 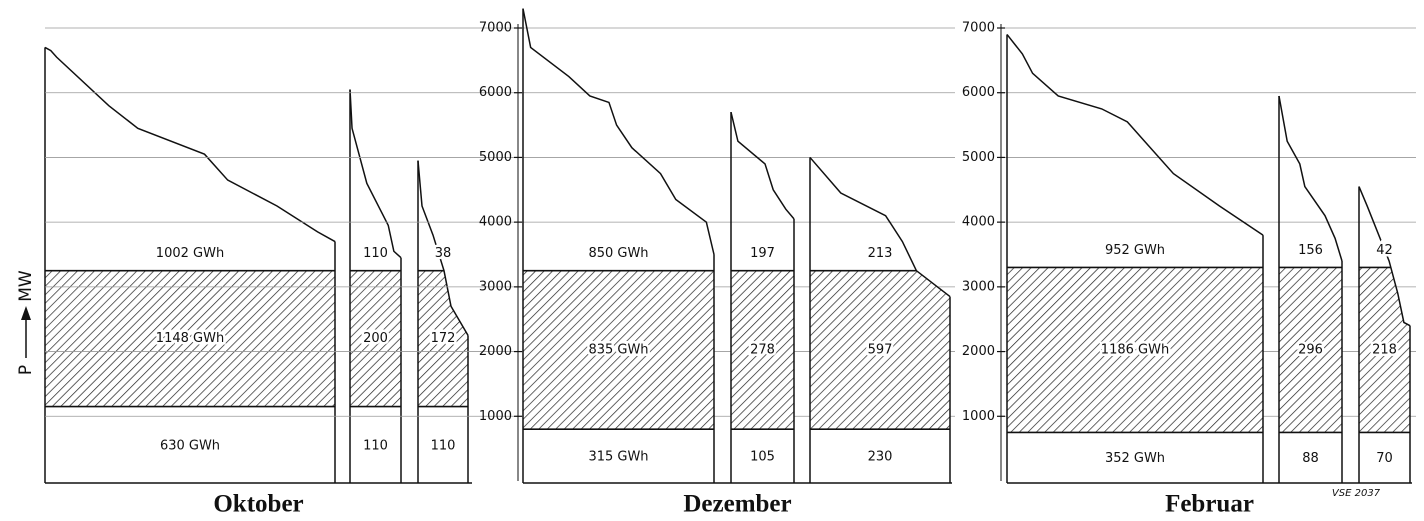 What do you see at coordinates (880, 457) in the screenshot?
I see `energy-label-base: 230` at bounding box center [880, 457].